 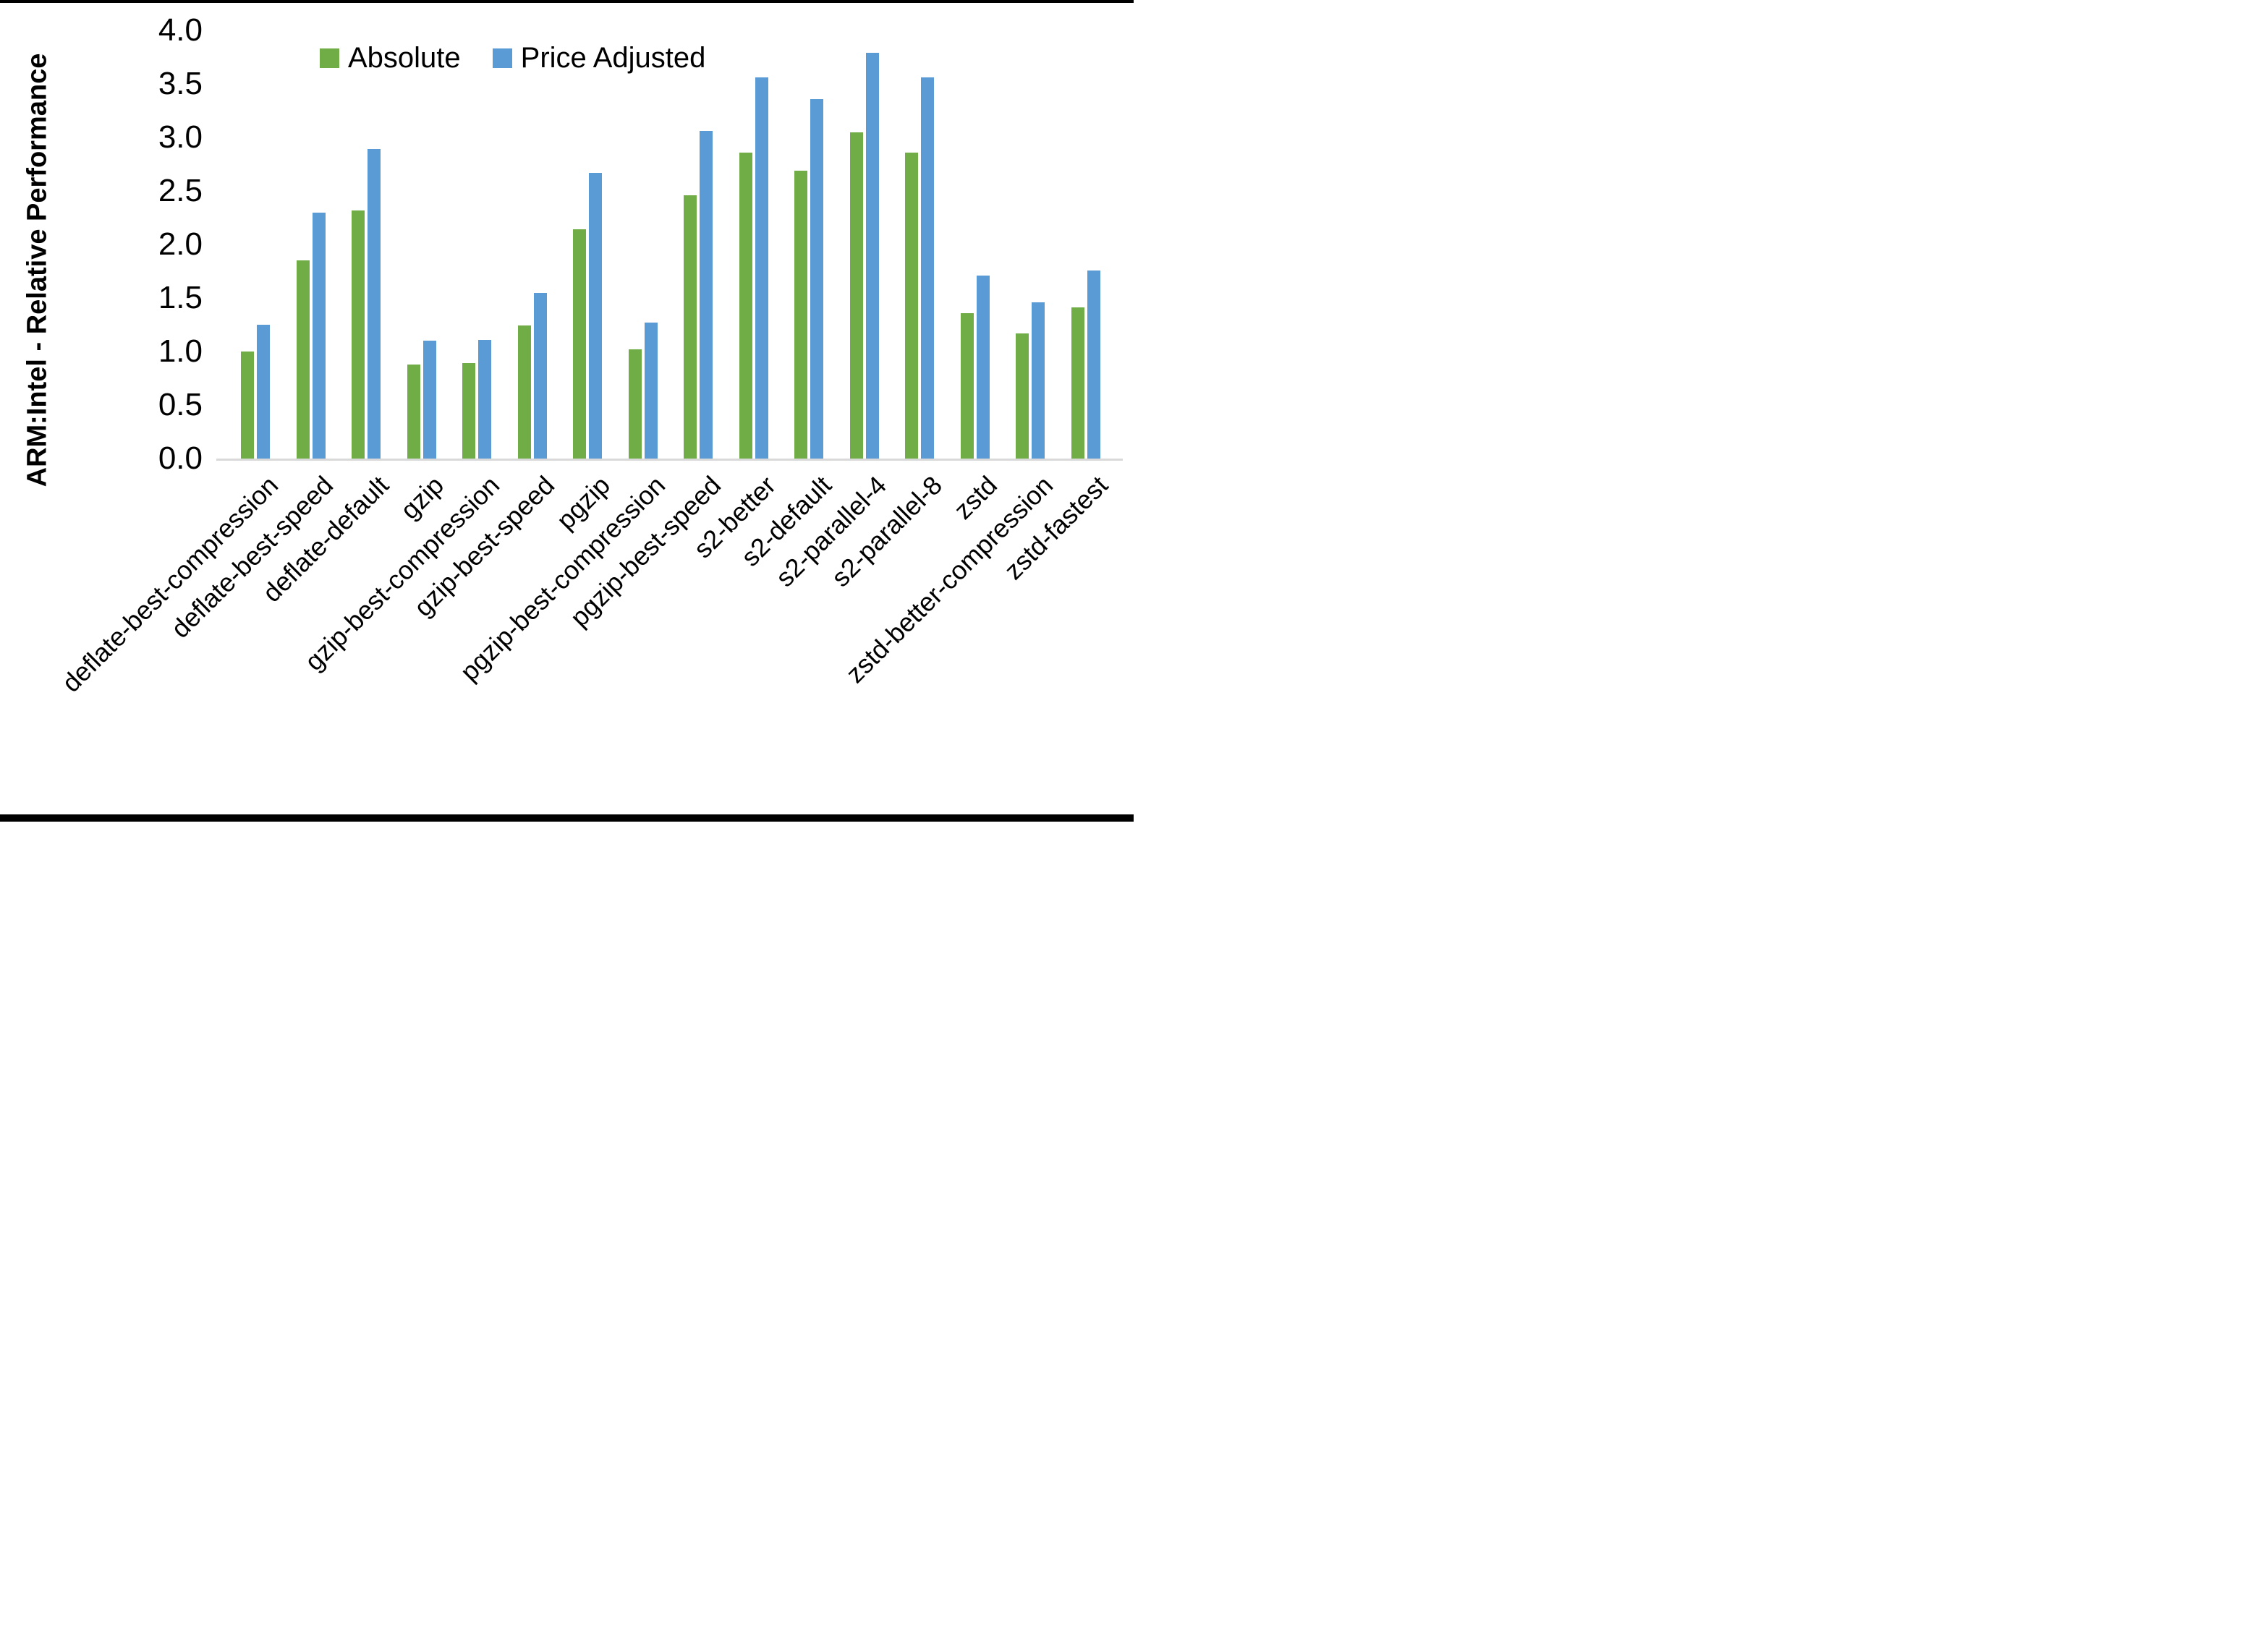 I want to click on legend: Absolute Price Adjusted, so click(x=512, y=58).